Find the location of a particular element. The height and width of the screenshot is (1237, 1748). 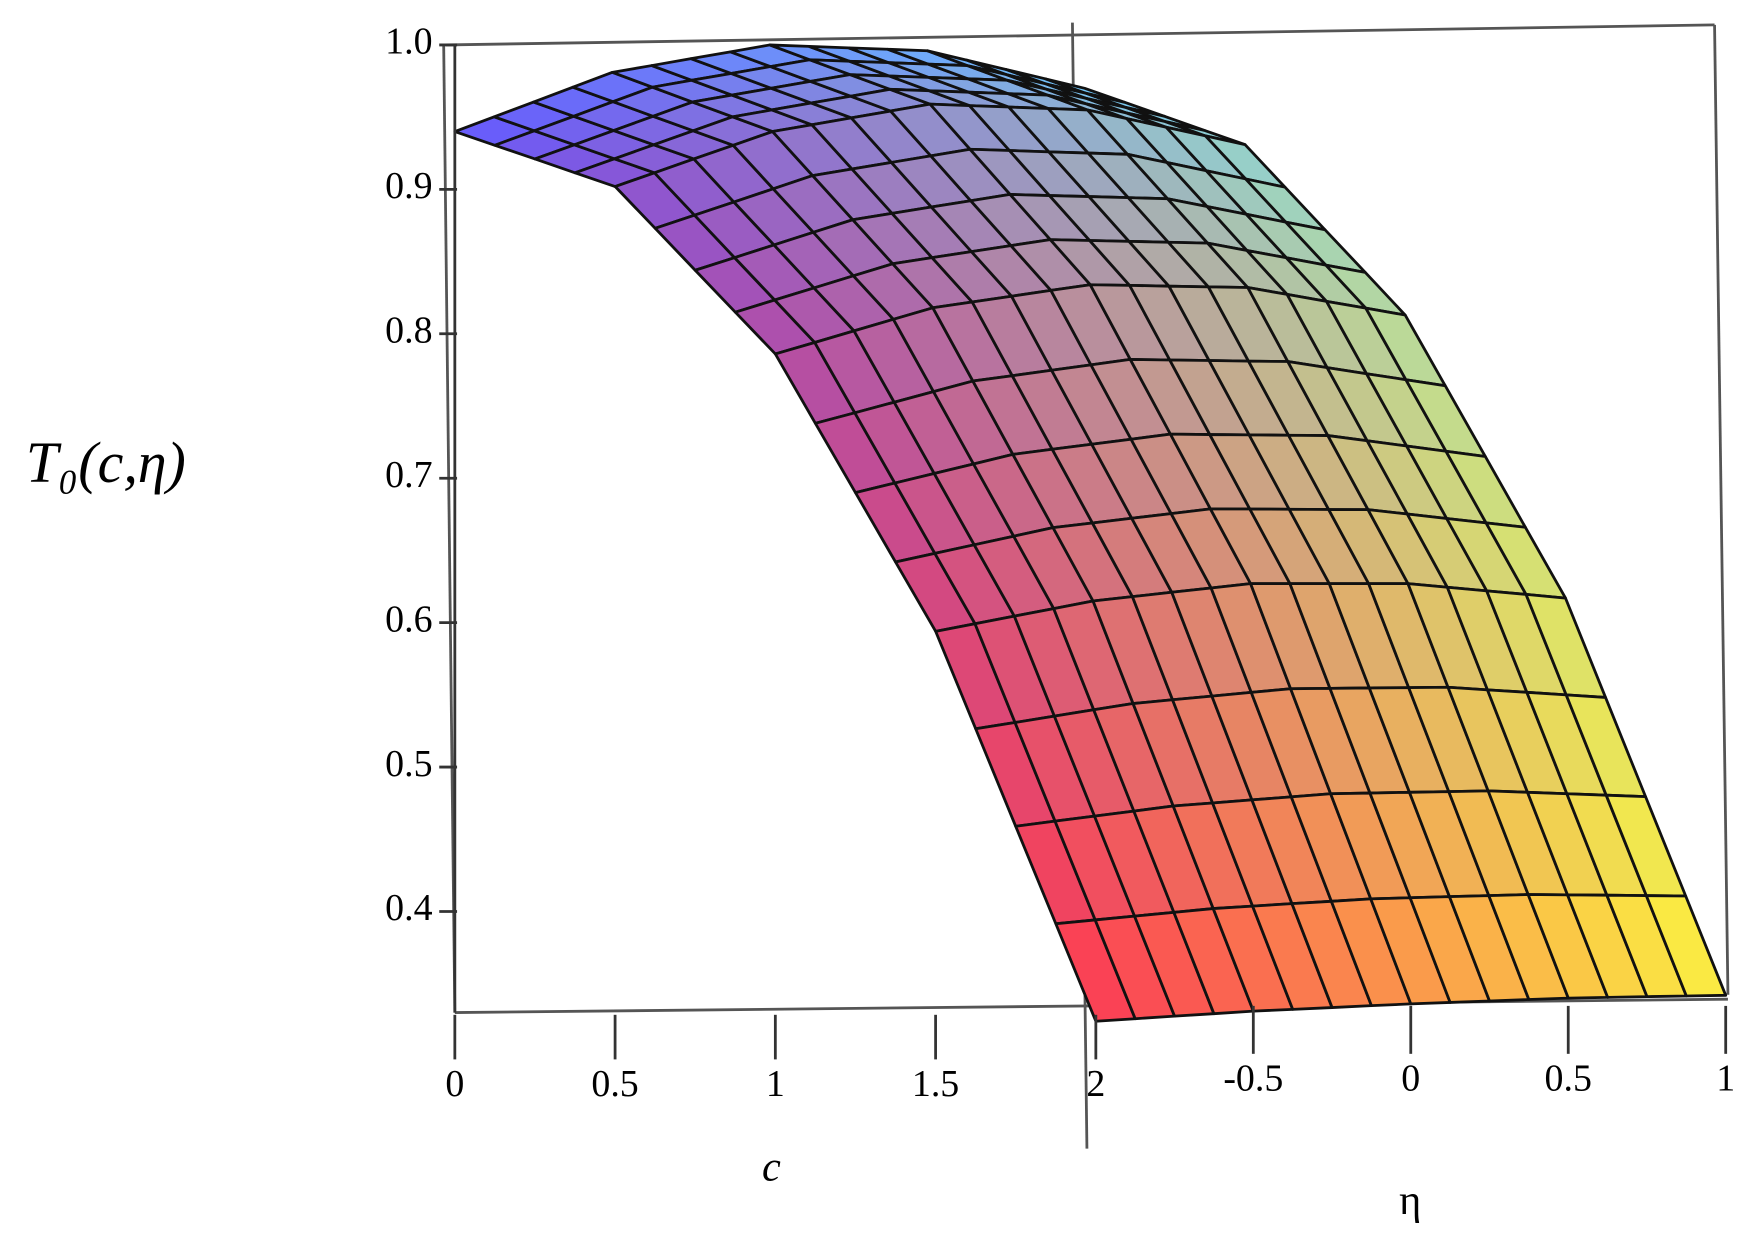

x-tick-label: 0 is located at coordinates (454, 1084).